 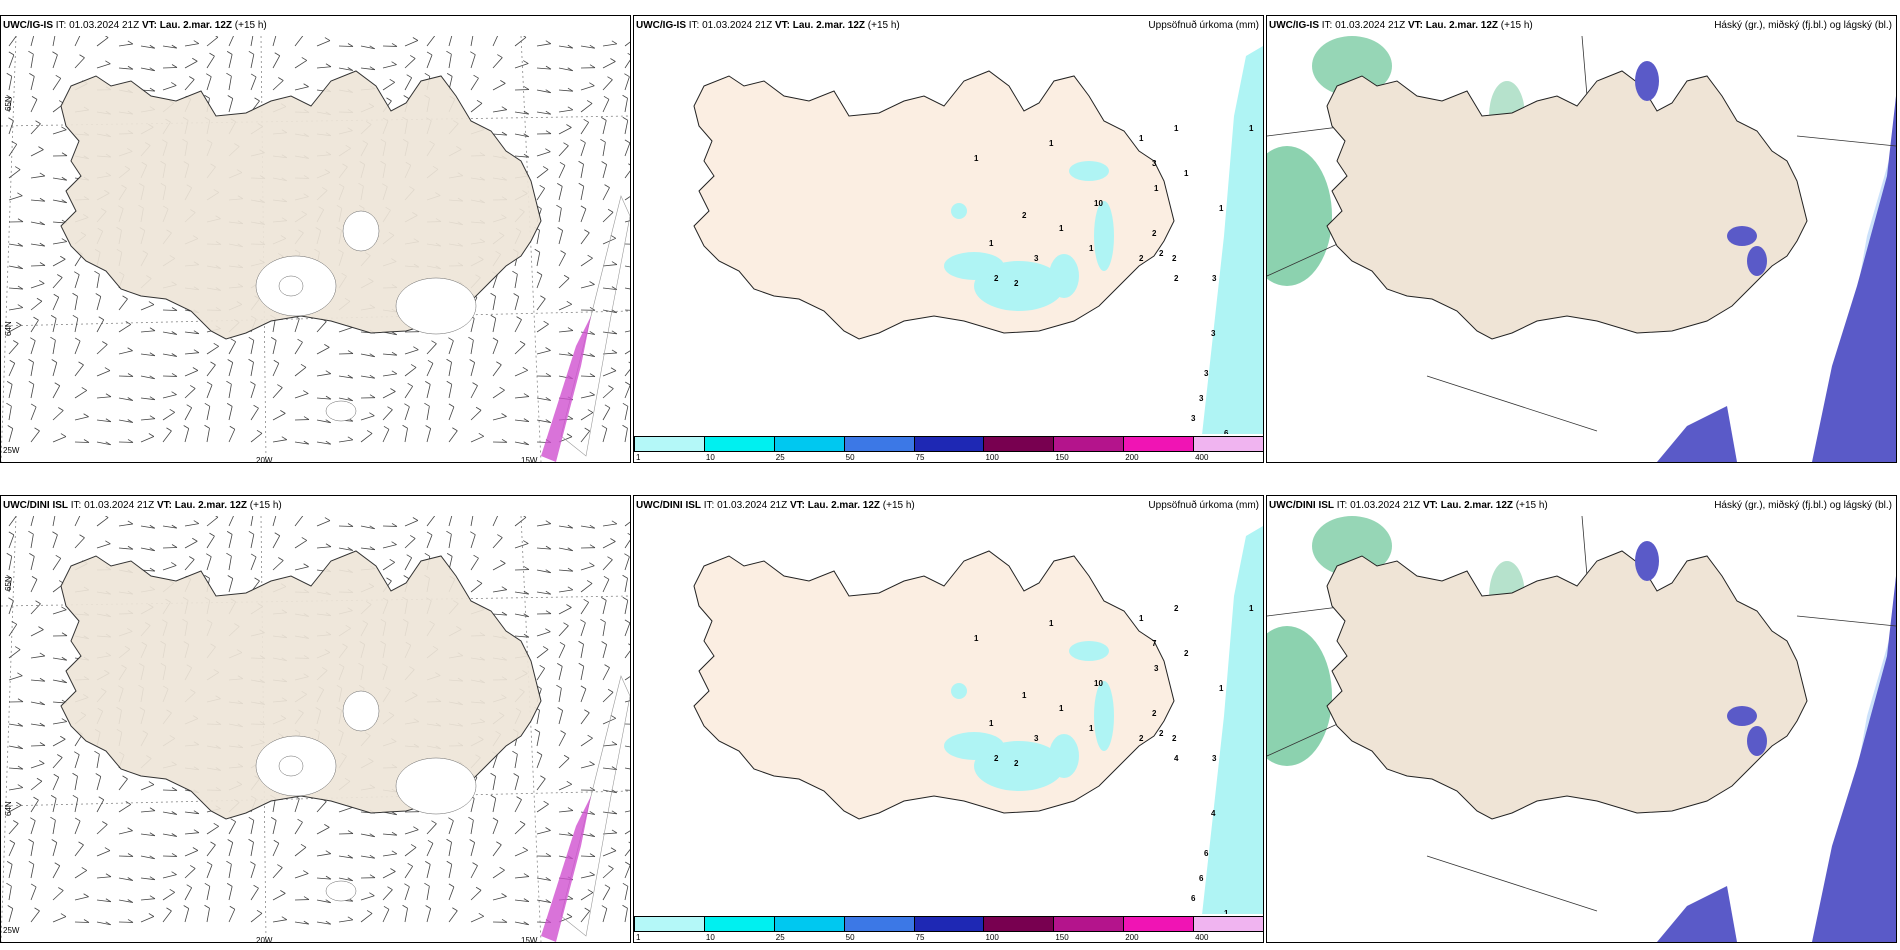 What do you see at coordinates (1029, 716) in the screenshot?
I see `precip-areas` at bounding box center [1029, 716].